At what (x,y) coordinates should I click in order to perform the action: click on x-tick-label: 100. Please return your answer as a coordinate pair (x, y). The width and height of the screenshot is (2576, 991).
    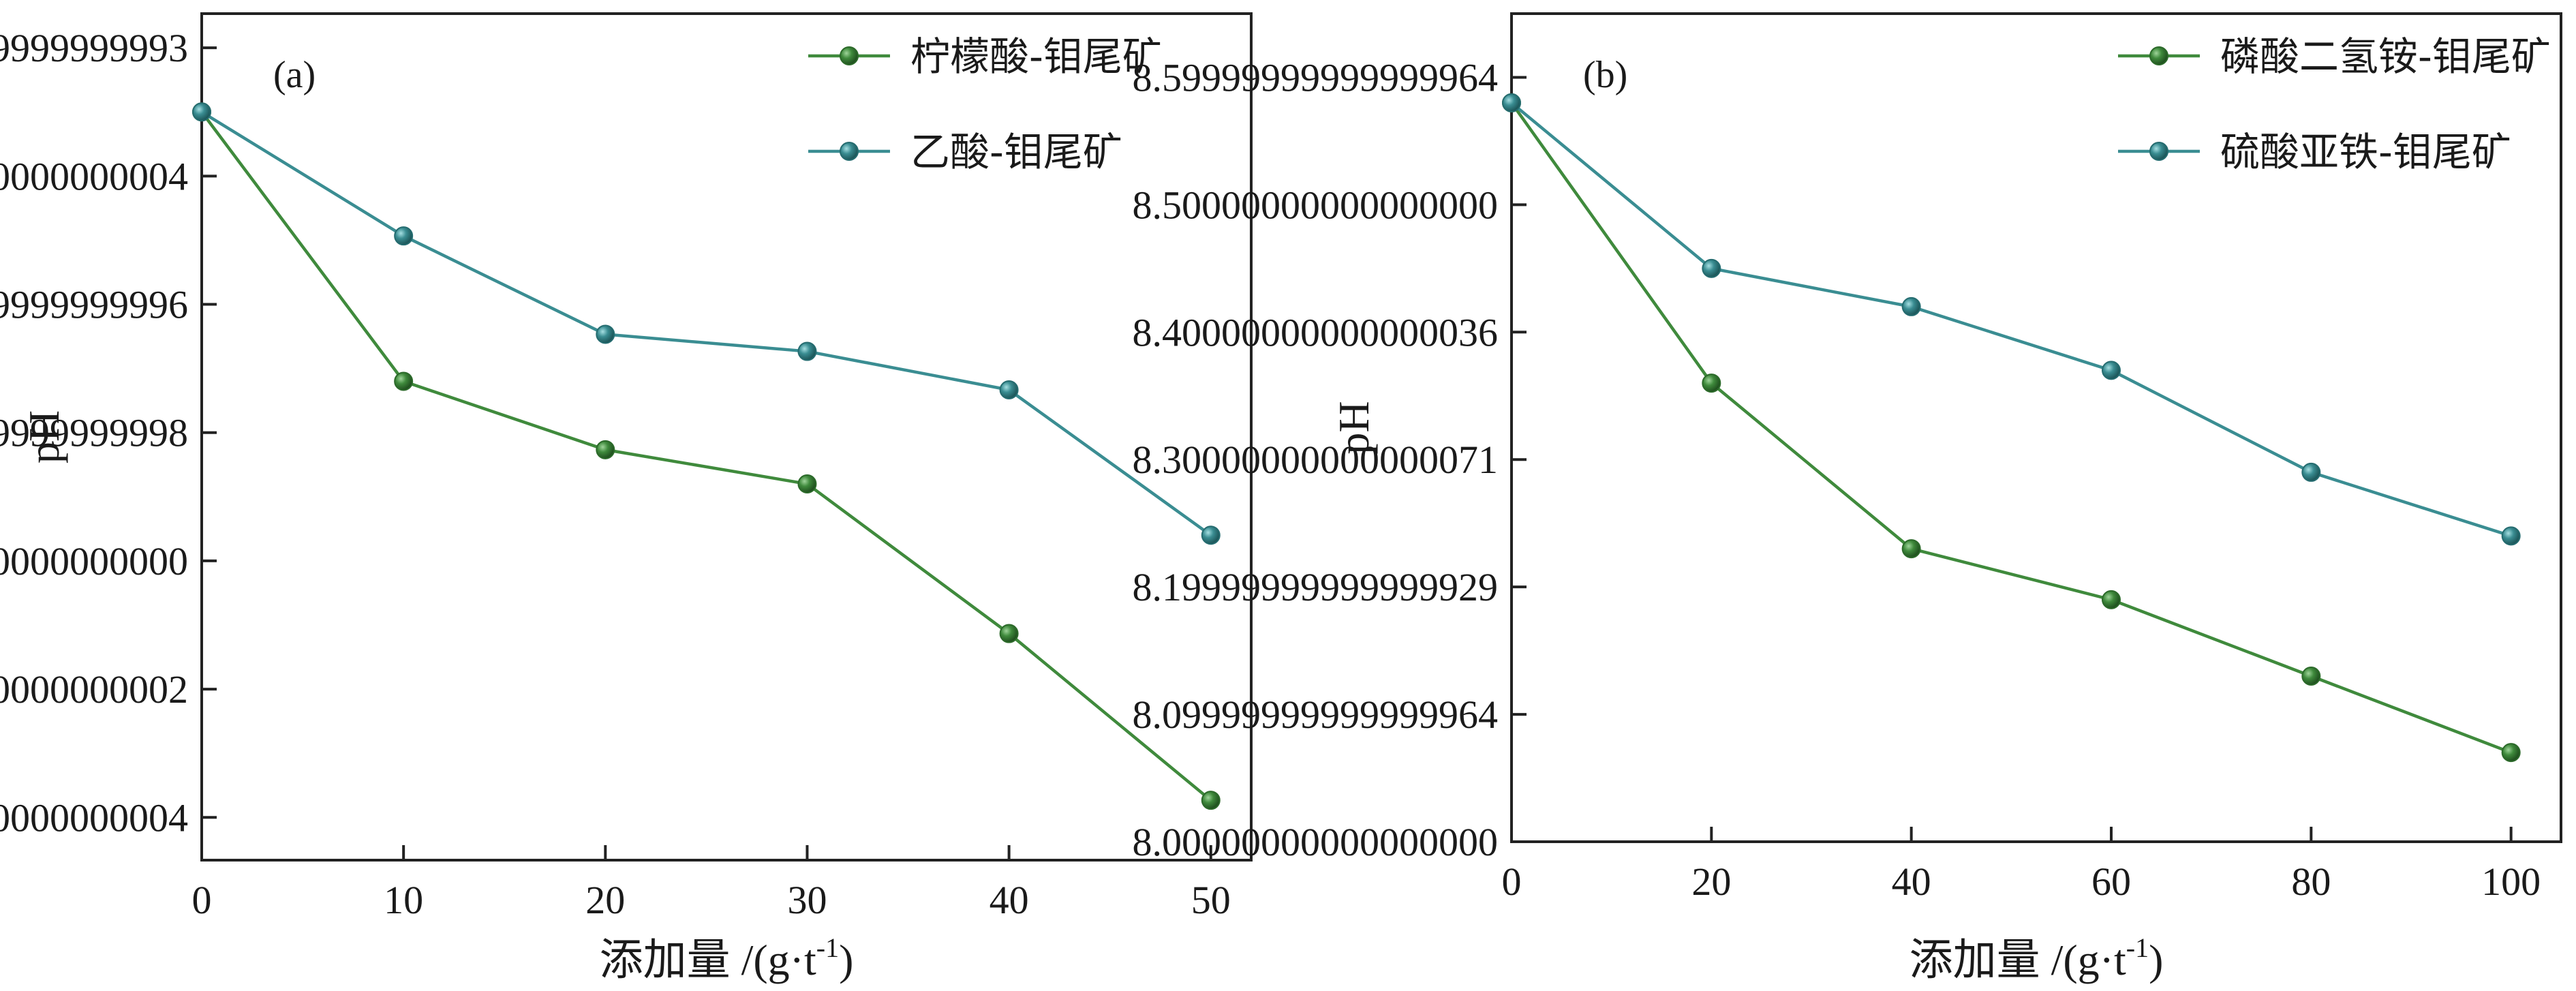
    Looking at the image, I should click on (2511, 882).